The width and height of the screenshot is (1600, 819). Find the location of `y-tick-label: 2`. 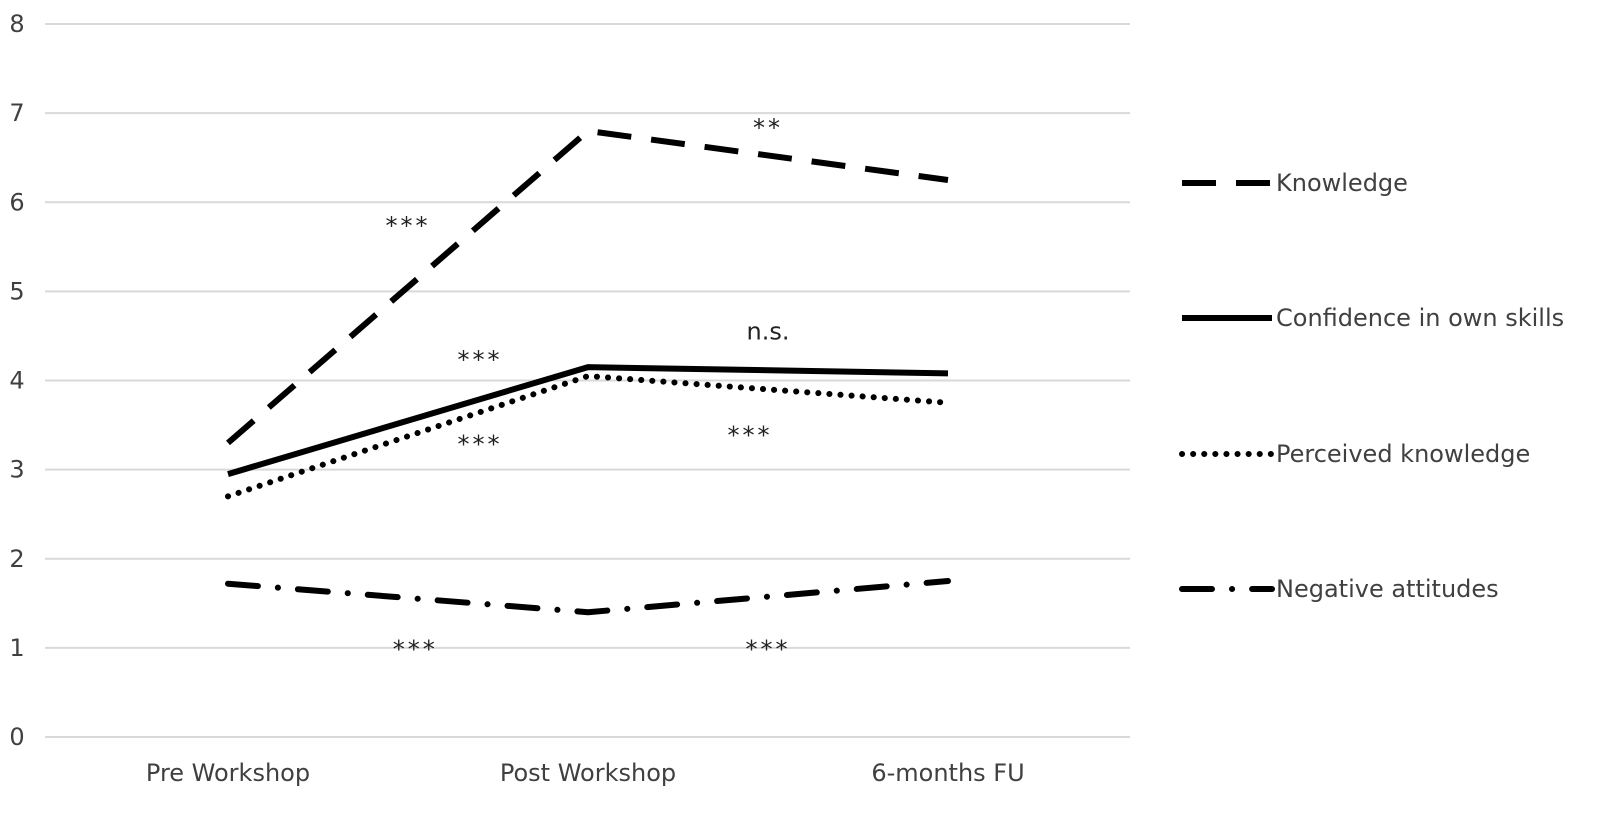

y-tick-label: 2 is located at coordinates (16, 559).